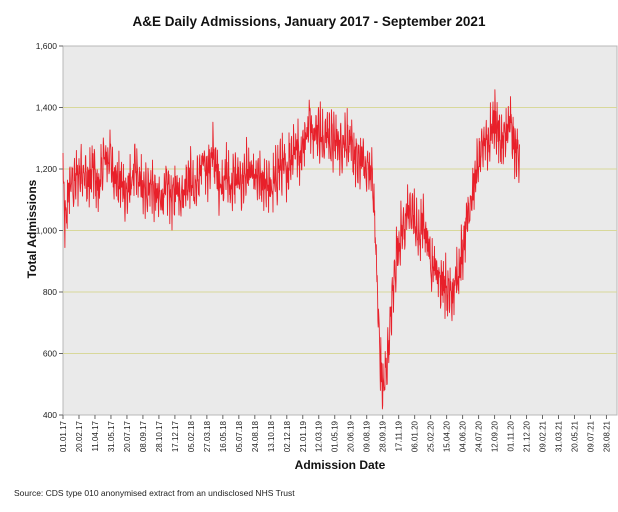 Image resolution: width=618 pixels, height=512 pixels. What do you see at coordinates (367, 436) in the screenshot?
I see `x-tick-label: 09.08.19` at bounding box center [367, 436].